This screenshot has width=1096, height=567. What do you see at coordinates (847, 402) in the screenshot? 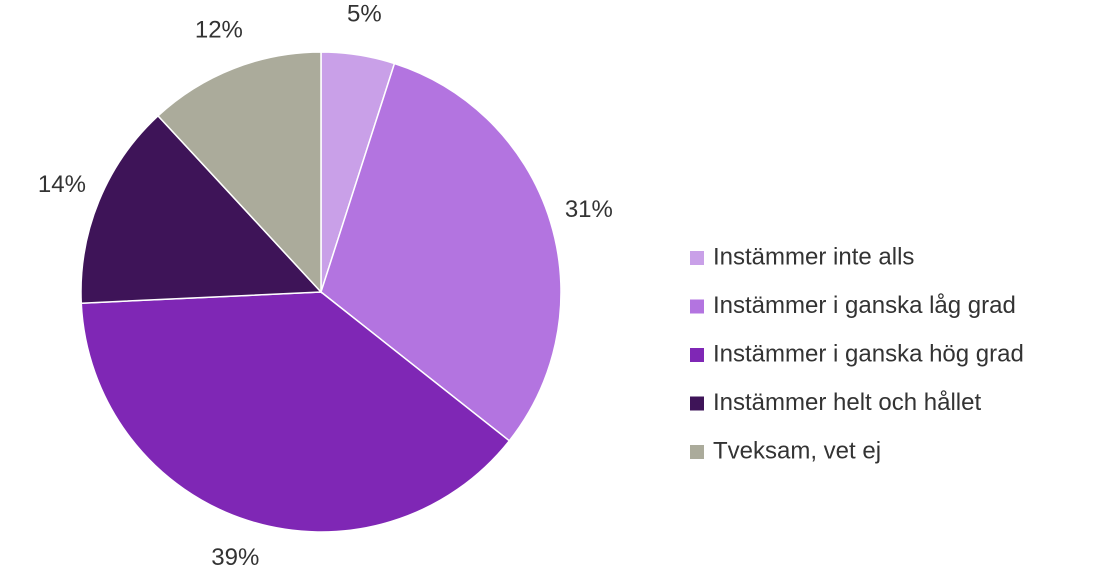
I see `legend-label: Instämmer helt och hållet` at bounding box center [847, 402].